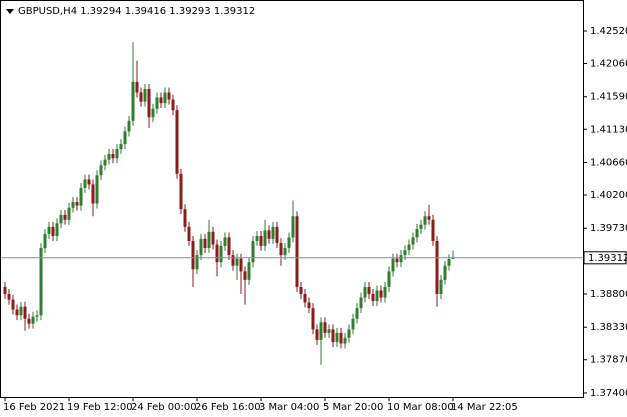 The height and width of the screenshot is (417, 627). What do you see at coordinates (608, 162) in the screenshot?
I see `y-tick-label: 1.40660` at bounding box center [608, 162].